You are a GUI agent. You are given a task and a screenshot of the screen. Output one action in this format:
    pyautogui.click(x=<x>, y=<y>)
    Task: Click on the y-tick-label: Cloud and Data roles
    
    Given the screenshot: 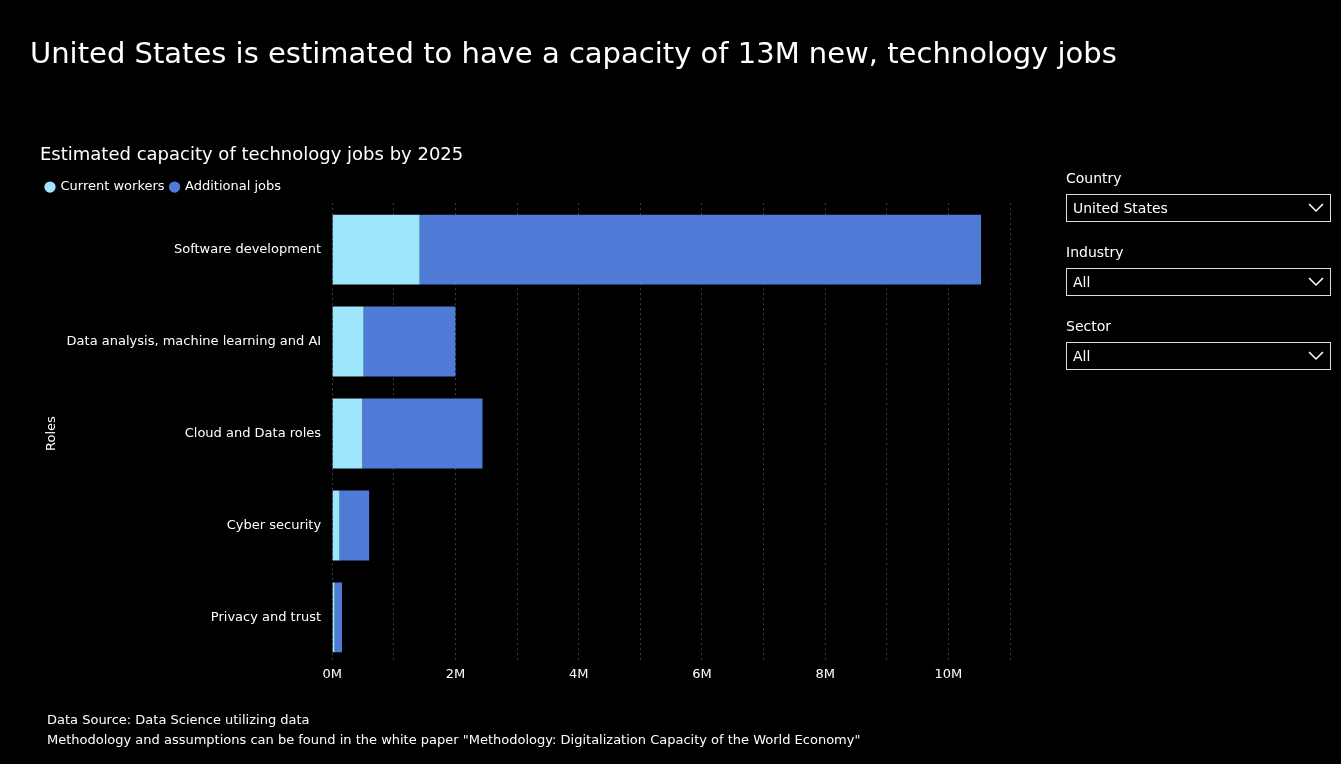 What is the action you would take?
    pyautogui.click(x=253, y=432)
    